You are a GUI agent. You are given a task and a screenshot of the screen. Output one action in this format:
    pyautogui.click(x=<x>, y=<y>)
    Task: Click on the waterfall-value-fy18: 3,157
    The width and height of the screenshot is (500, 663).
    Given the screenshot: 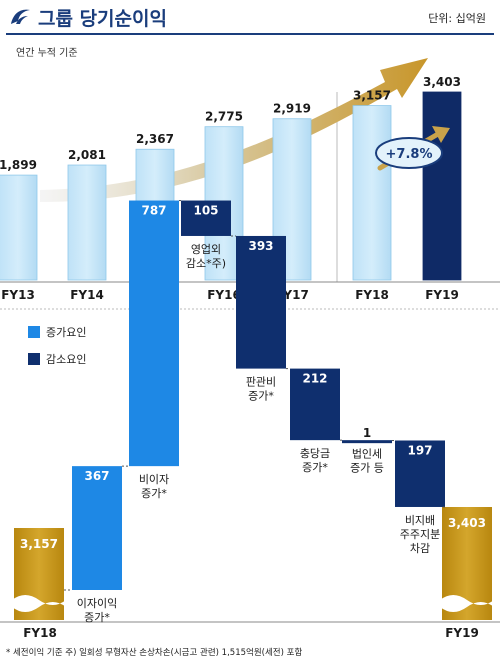 What is the action you would take?
    pyautogui.click(x=39, y=544)
    